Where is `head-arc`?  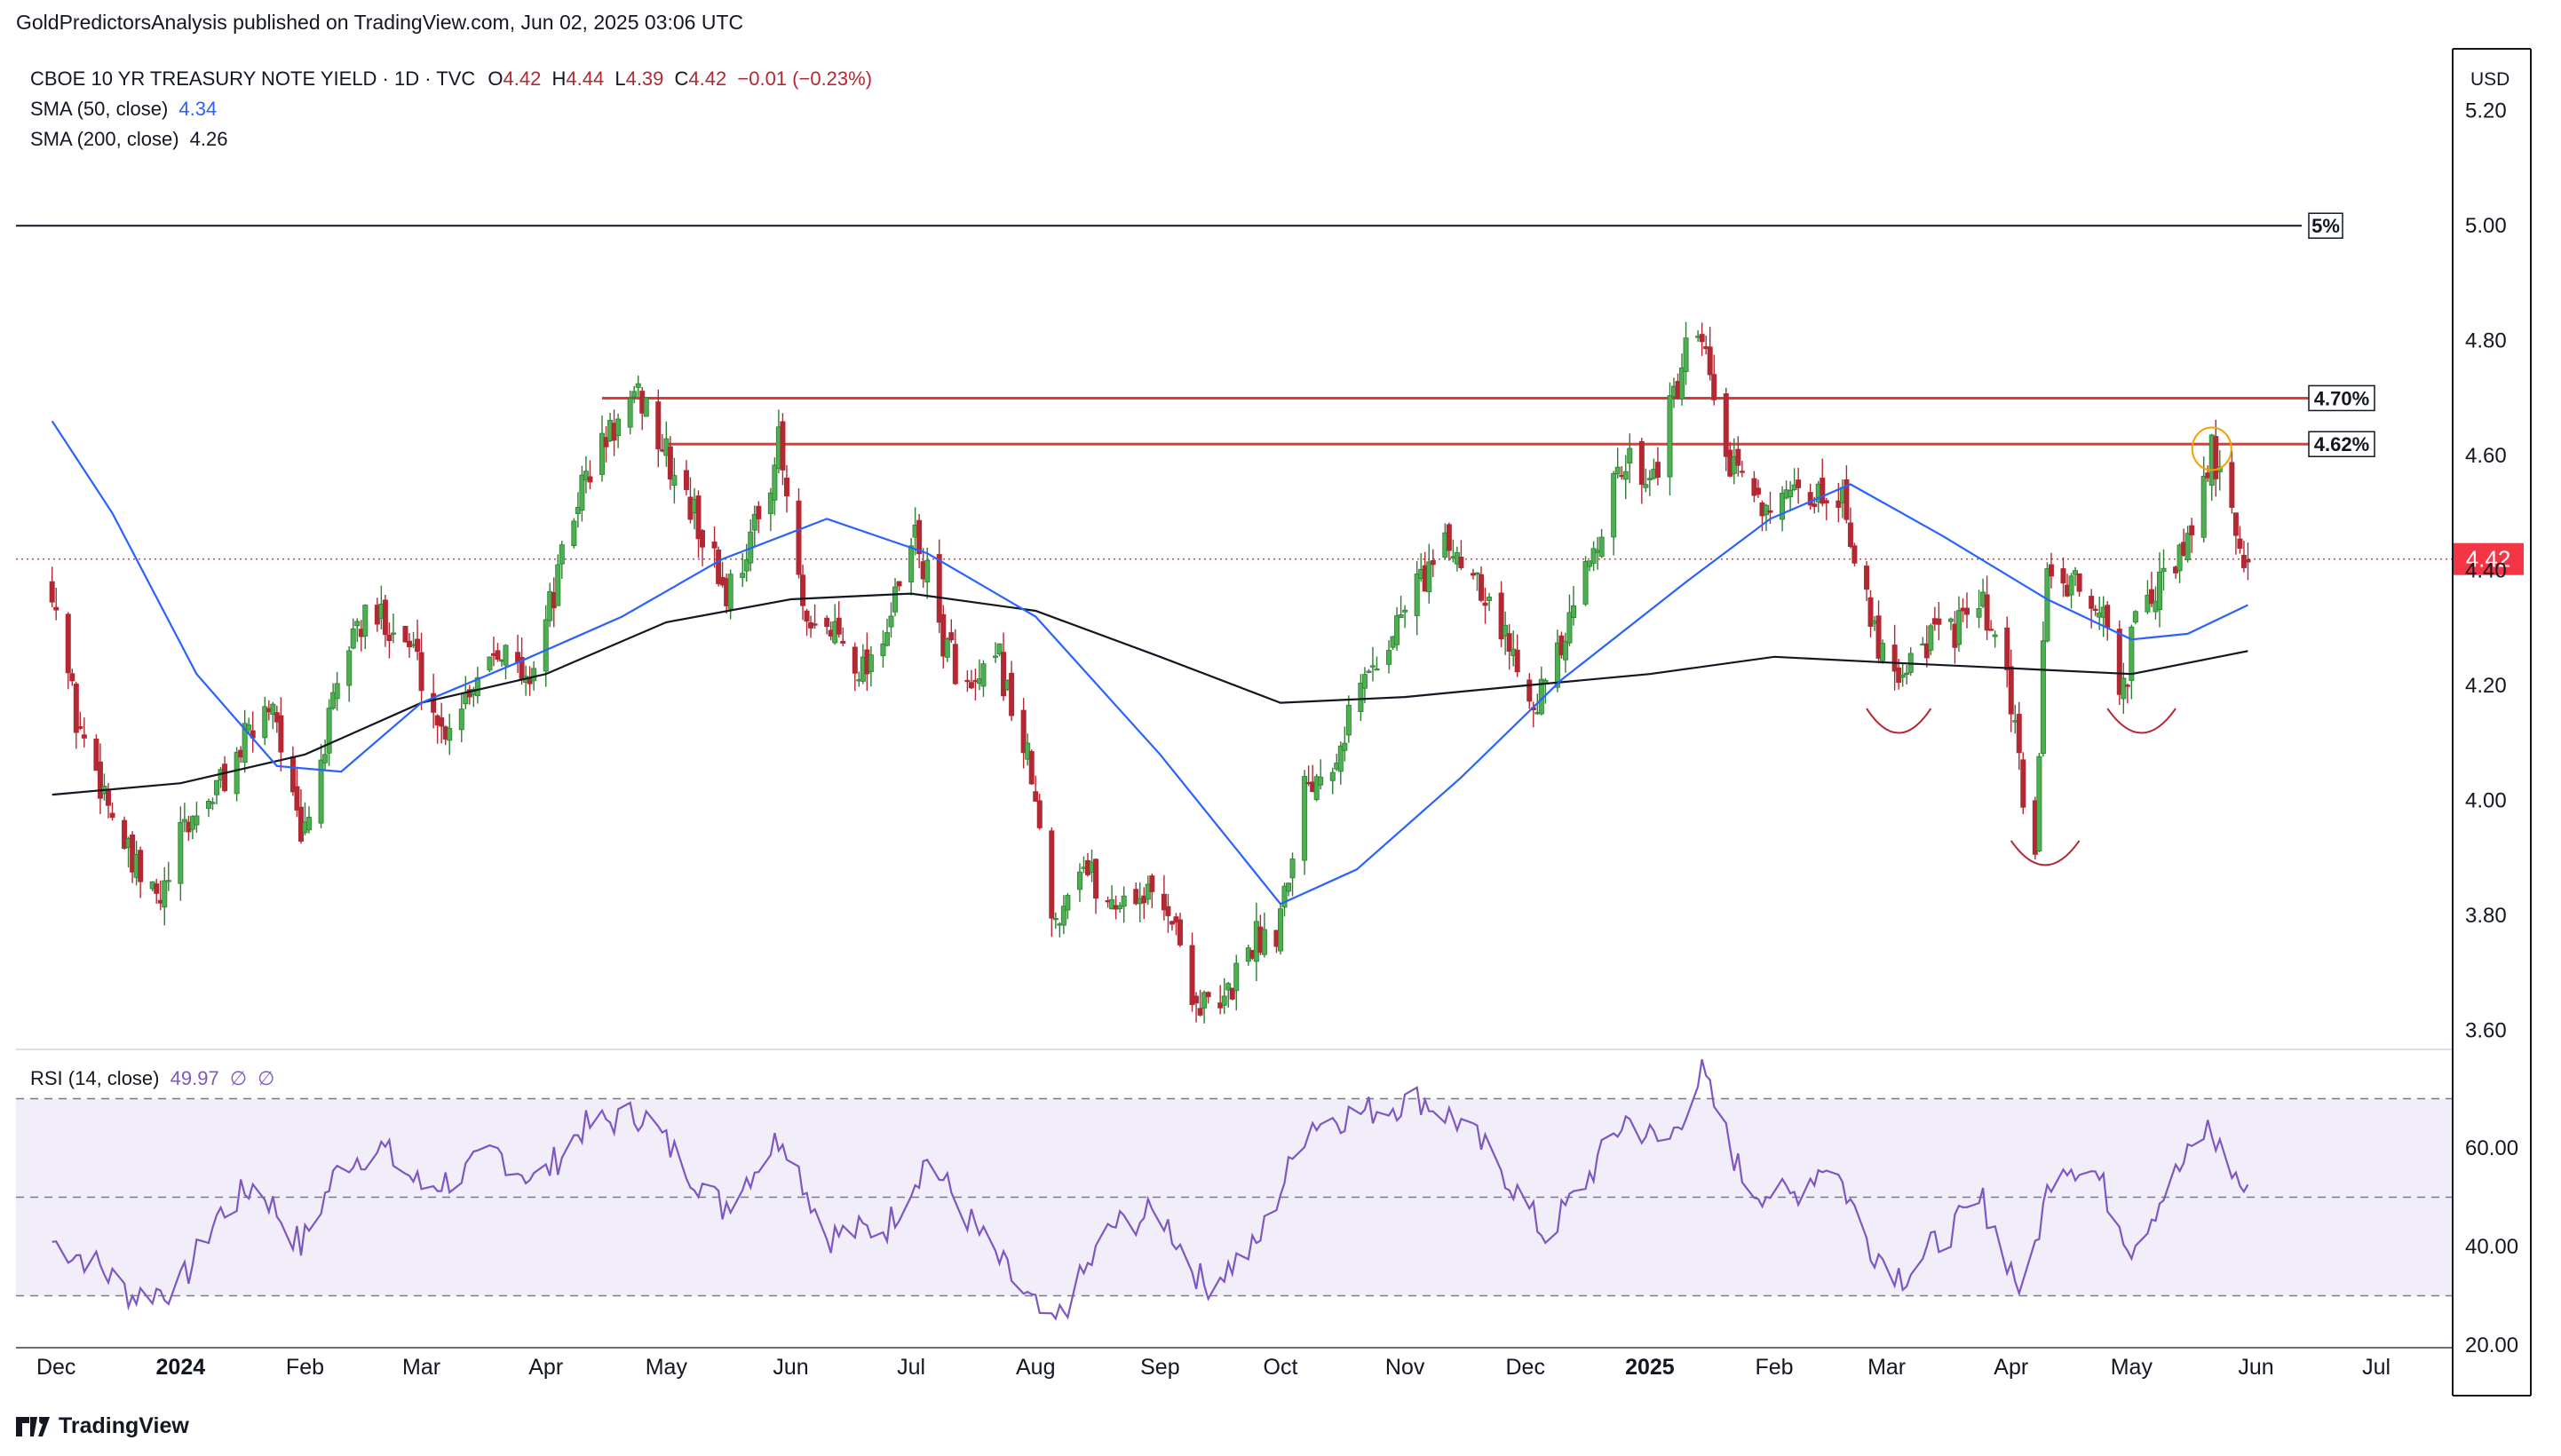 head-arc is located at coordinates (2045, 853).